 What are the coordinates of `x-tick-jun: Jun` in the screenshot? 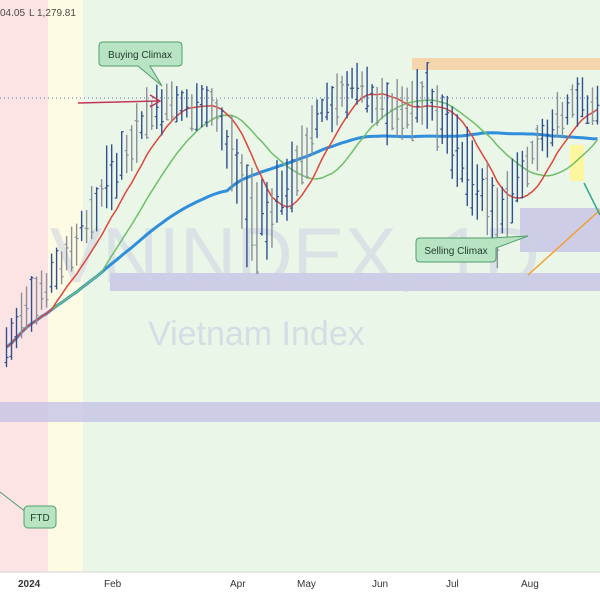 It's located at (380, 584).